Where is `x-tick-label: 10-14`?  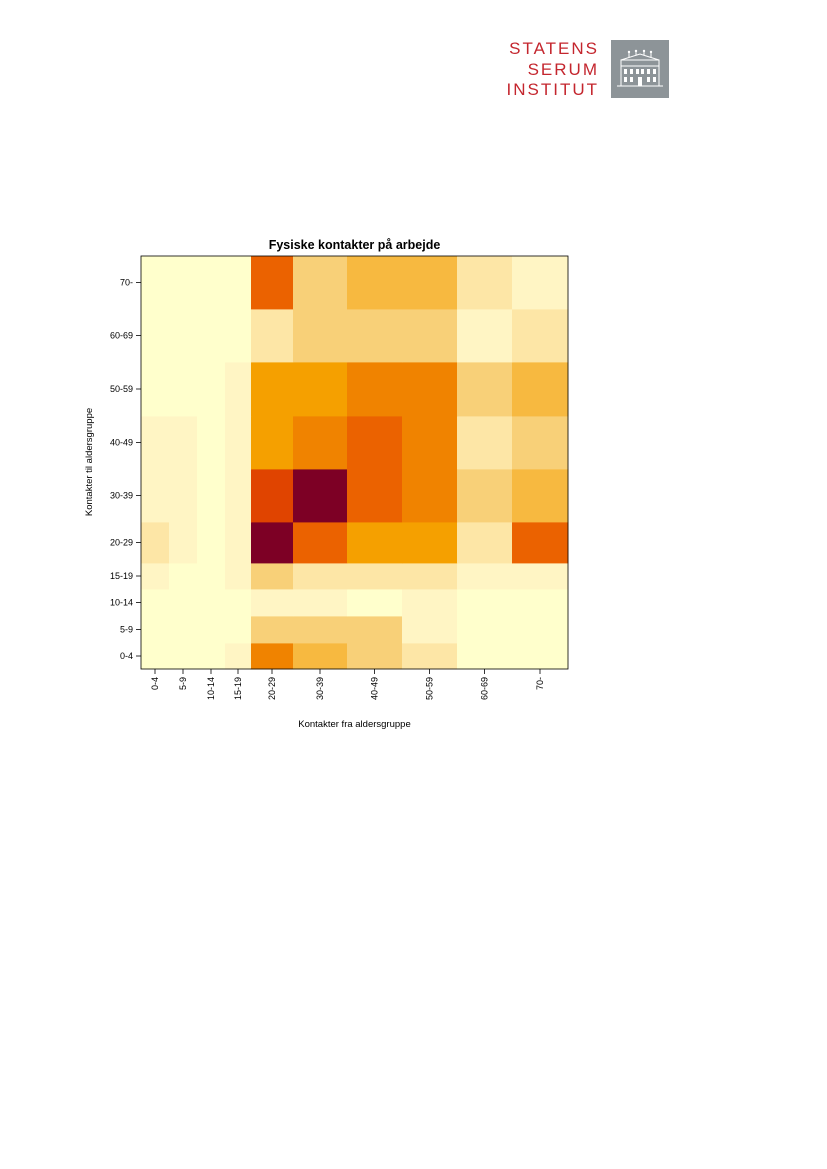 x-tick-label: 10-14 is located at coordinates (211, 688).